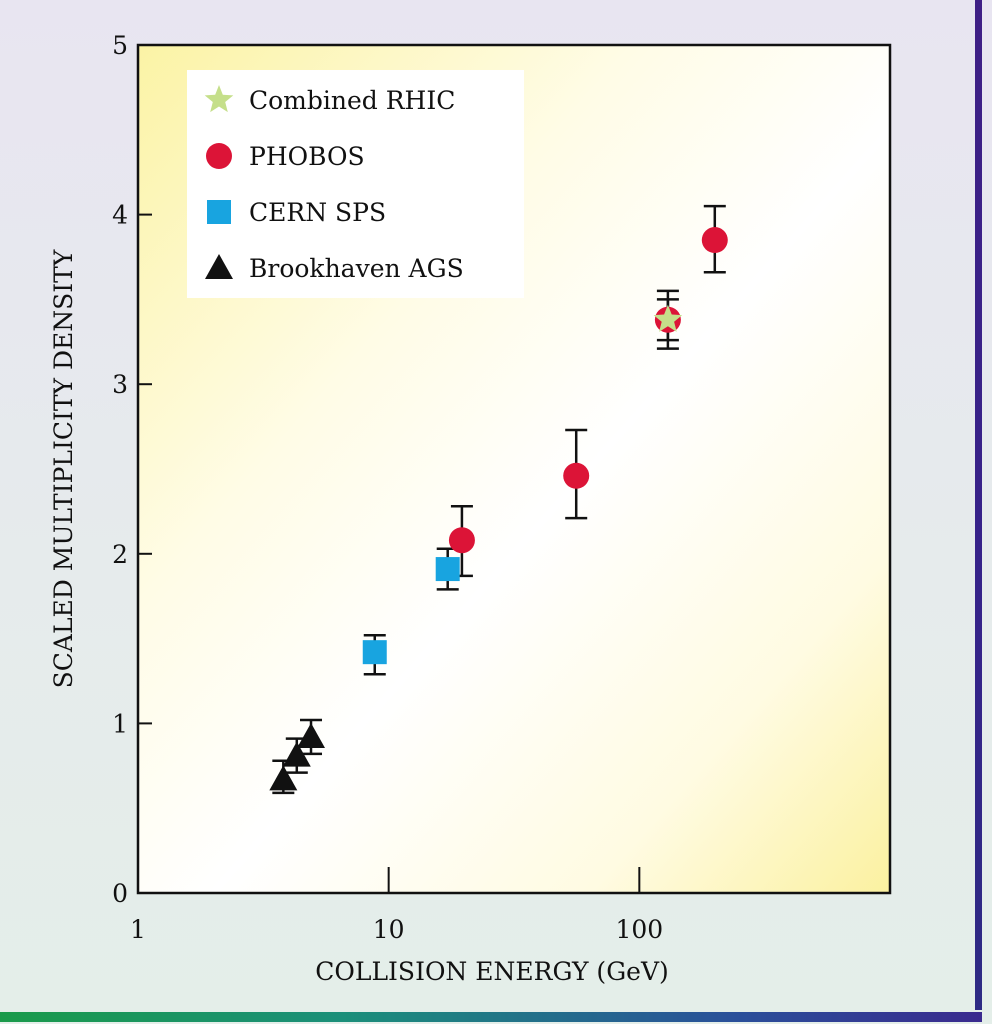 This screenshot has width=992, height=1024. I want to click on y-tick-label: 4, so click(120, 215).